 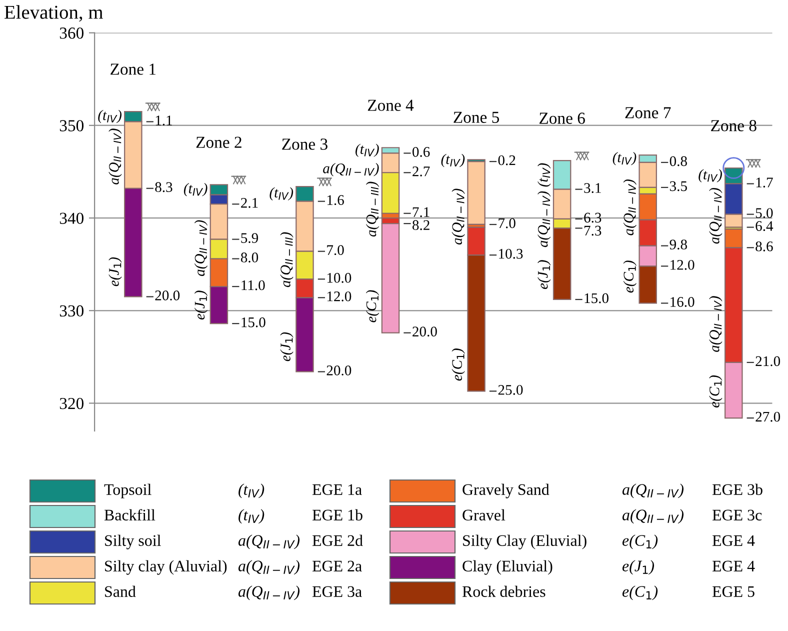 I want to click on annotation: 8.0, so click(x=249, y=257).